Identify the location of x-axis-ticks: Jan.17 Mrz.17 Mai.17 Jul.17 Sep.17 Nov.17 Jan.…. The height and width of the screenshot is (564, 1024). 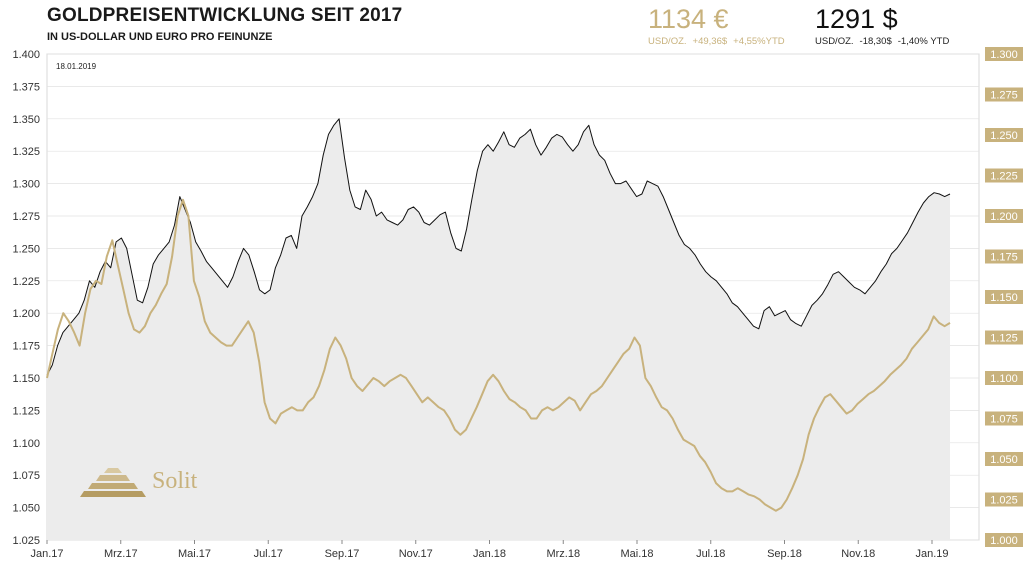
(489, 550).